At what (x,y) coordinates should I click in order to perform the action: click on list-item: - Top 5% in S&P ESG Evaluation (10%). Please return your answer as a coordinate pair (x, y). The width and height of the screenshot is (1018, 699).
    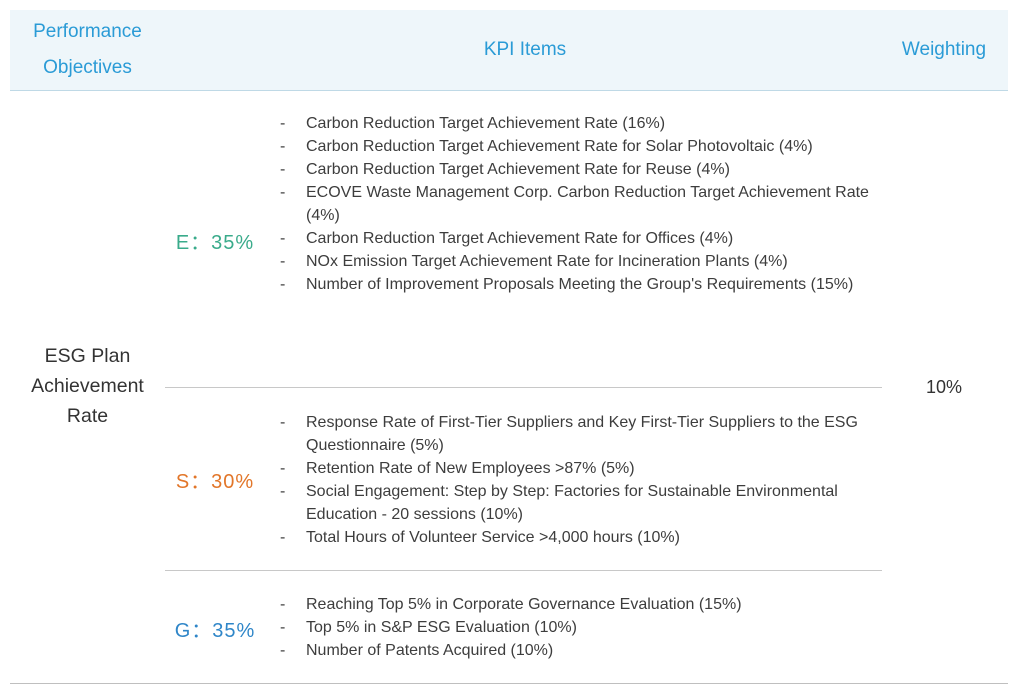
    Looking at the image, I should click on (575, 627).